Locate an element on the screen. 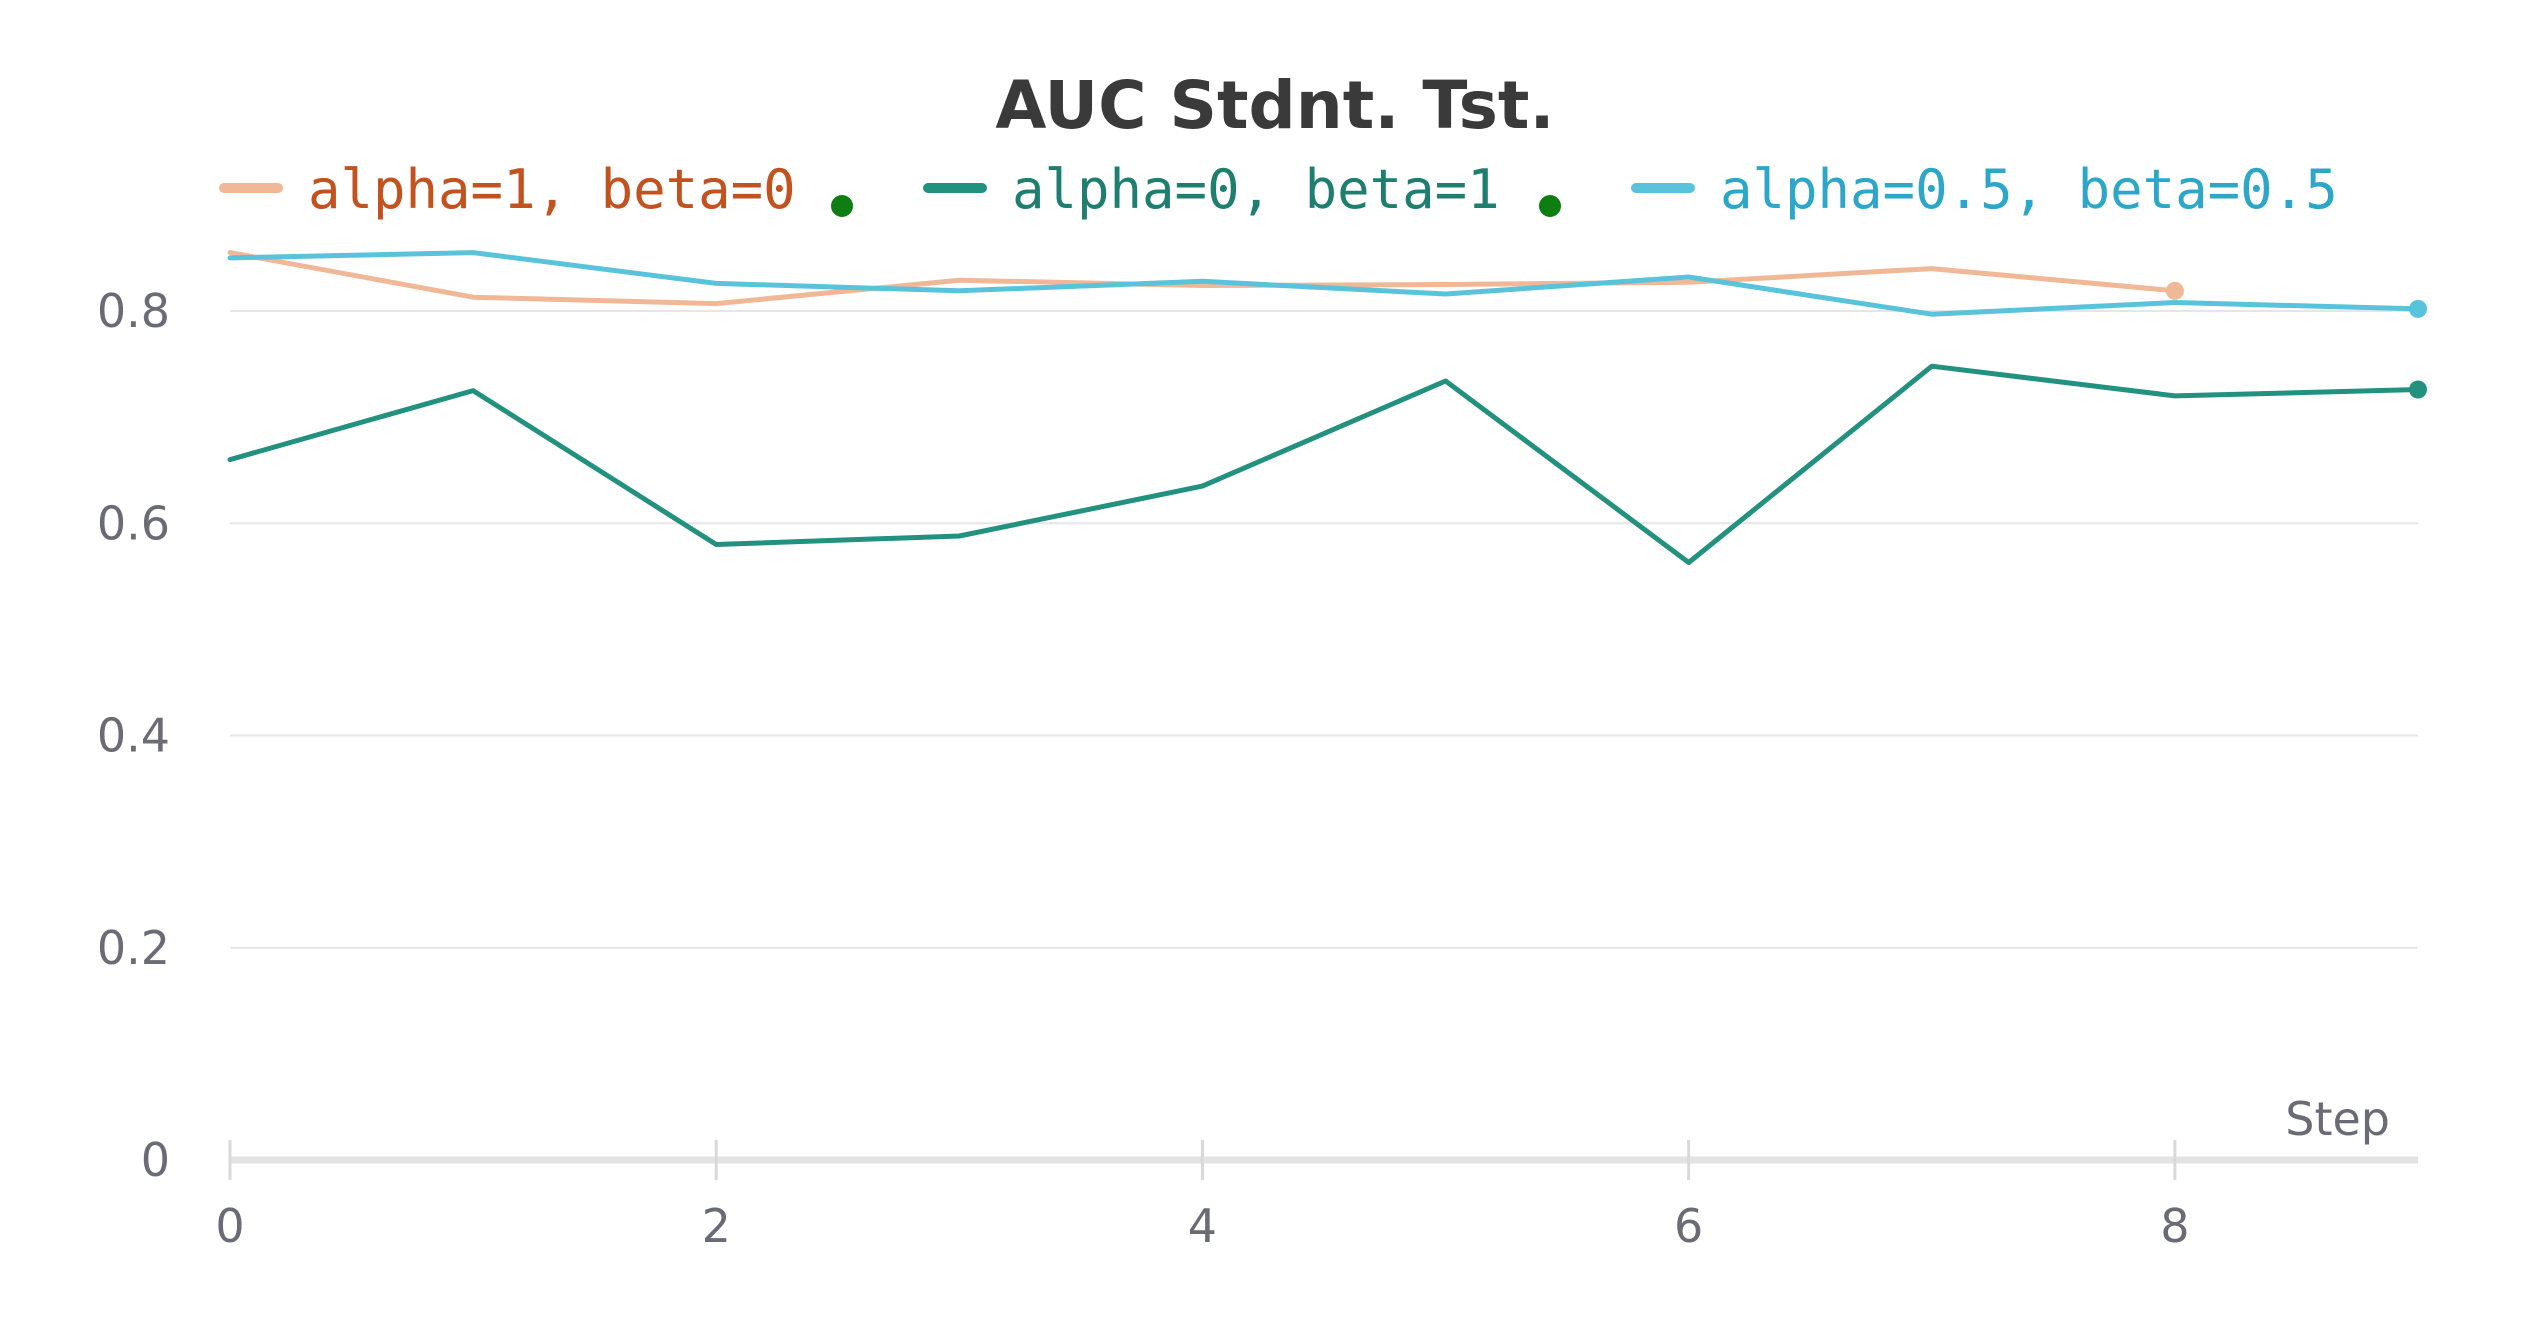 The width and height of the screenshot is (2528, 1328). y-tick-label: 0.2 is located at coordinates (133, 948).